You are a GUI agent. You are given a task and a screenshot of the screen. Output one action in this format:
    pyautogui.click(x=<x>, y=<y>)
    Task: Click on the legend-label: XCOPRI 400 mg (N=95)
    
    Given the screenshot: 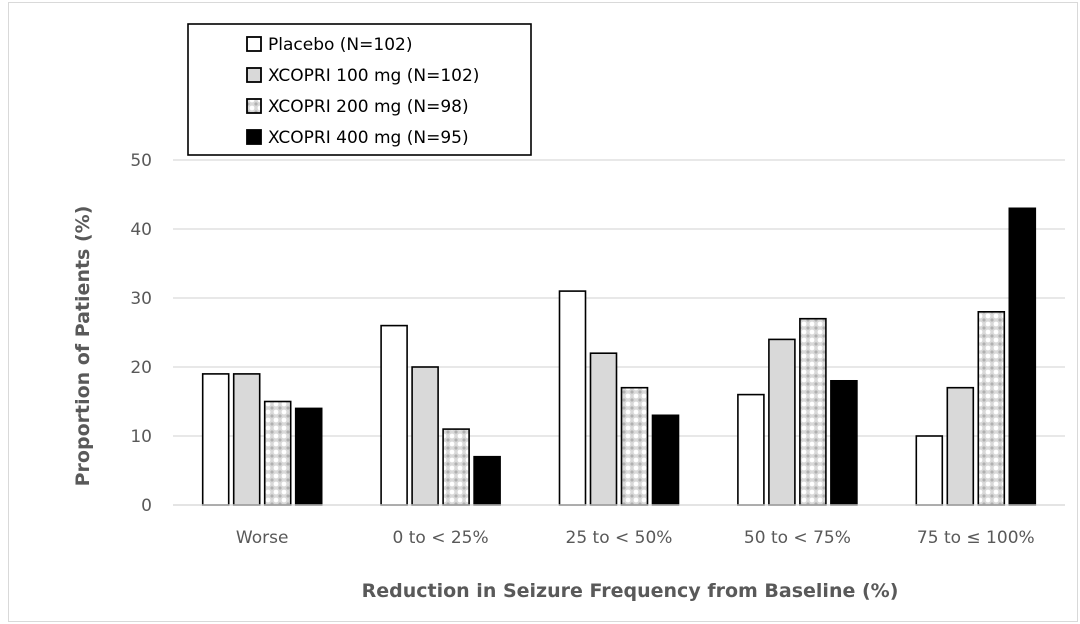 What is the action you would take?
    pyautogui.click(x=368, y=138)
    